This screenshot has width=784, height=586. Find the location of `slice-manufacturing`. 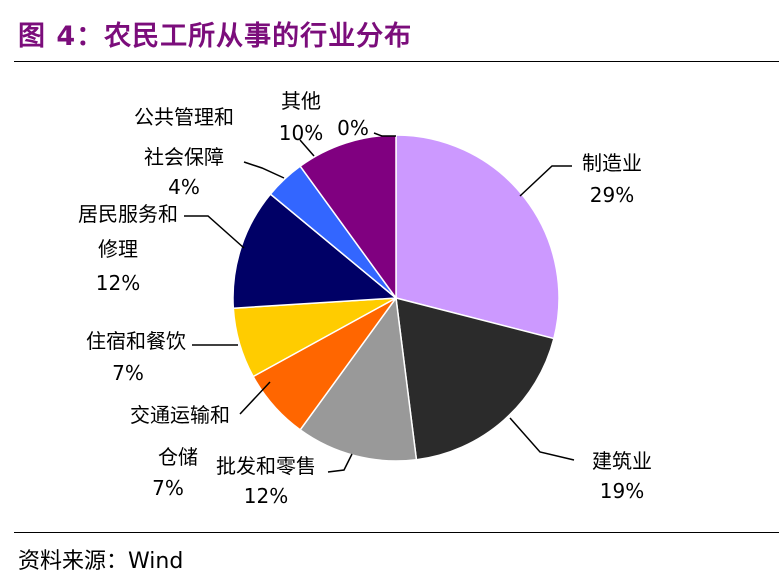

slice-manufacturing is located at coordinates (477, 237).